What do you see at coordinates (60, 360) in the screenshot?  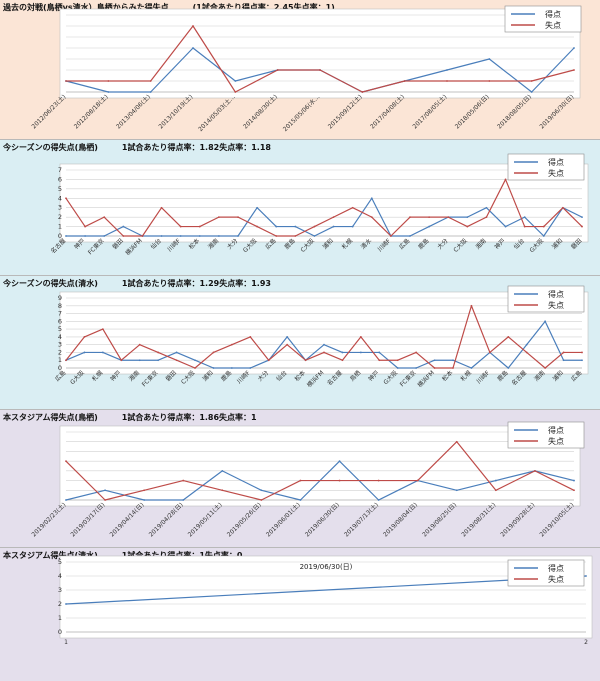 I see `y-tick-label: 1` at bounding box center [60, 360].